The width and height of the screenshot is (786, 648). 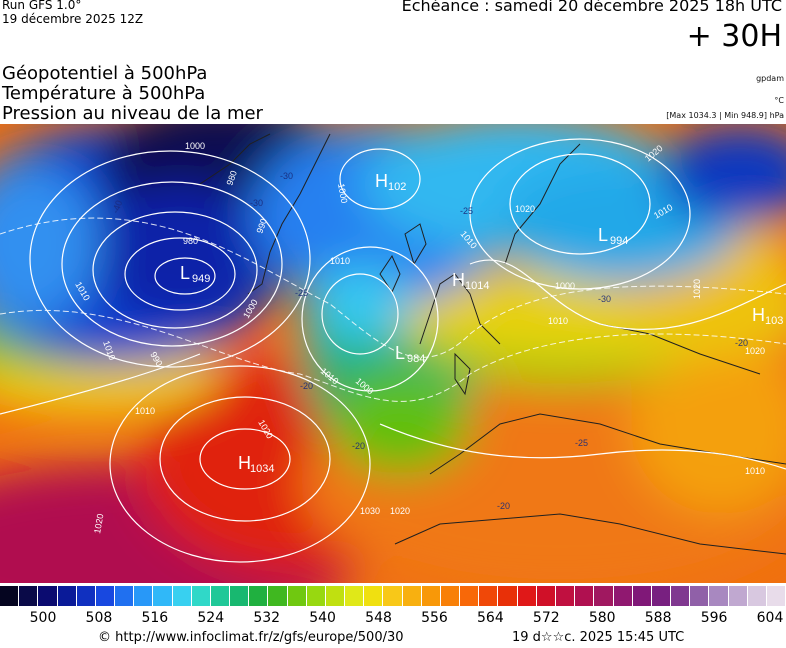 I want to click on footer-updated: 19 d☆☆c. 2025 15:45 UTC, so click(x=598, y=637).